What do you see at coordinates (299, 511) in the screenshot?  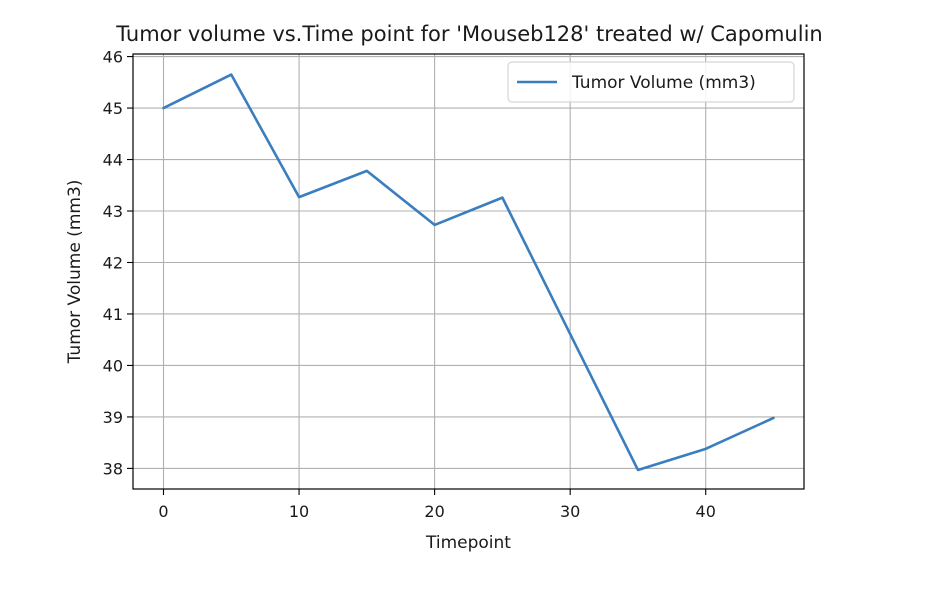 I see `x-tick-label: 10` at bounding box center [299, 511].